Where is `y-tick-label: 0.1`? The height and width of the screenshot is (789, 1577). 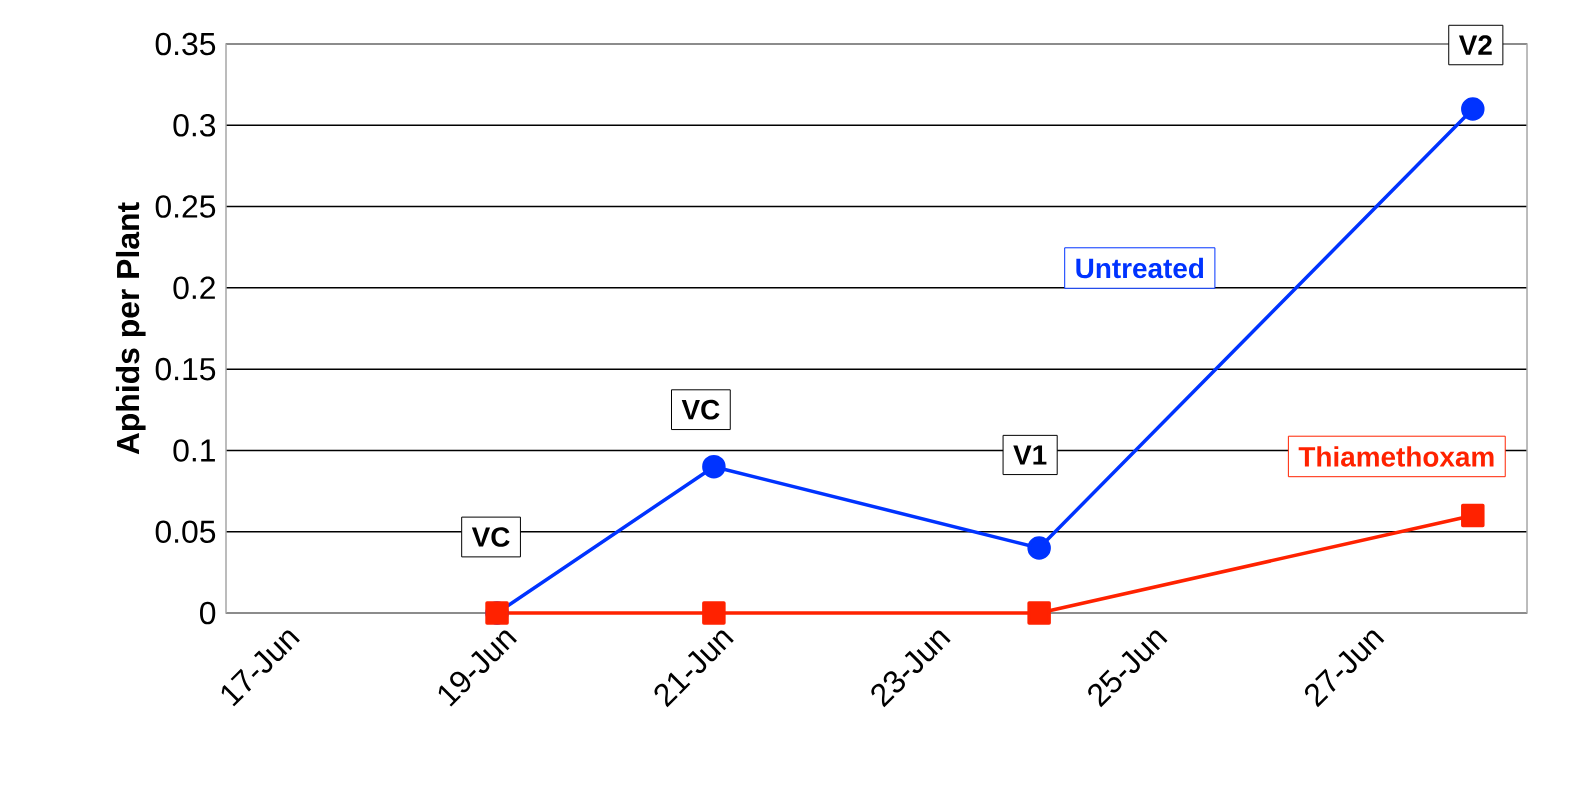 y-tick-label: 0.1 is located at coordinates (194, 450).